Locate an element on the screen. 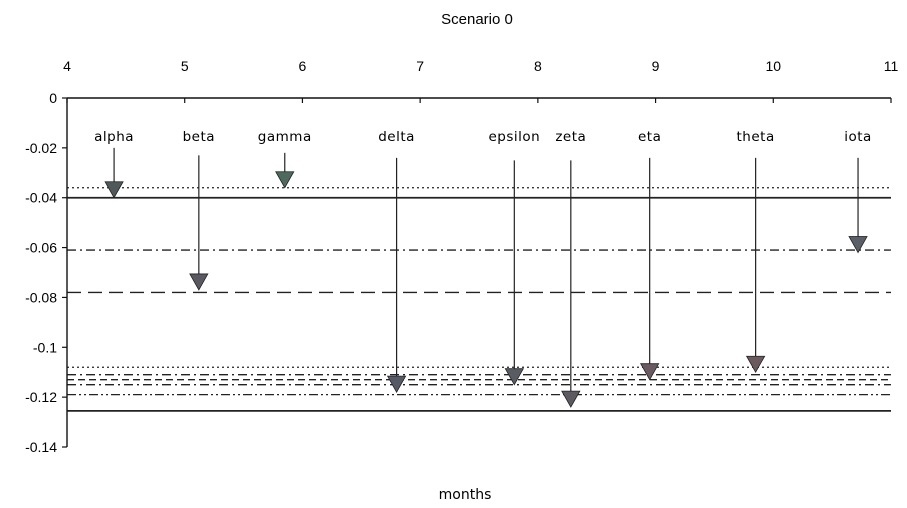 Image resolution: width=907 pixels, height=508 pixels. x-tick-label: 4 is located at coordinates (67, 66).